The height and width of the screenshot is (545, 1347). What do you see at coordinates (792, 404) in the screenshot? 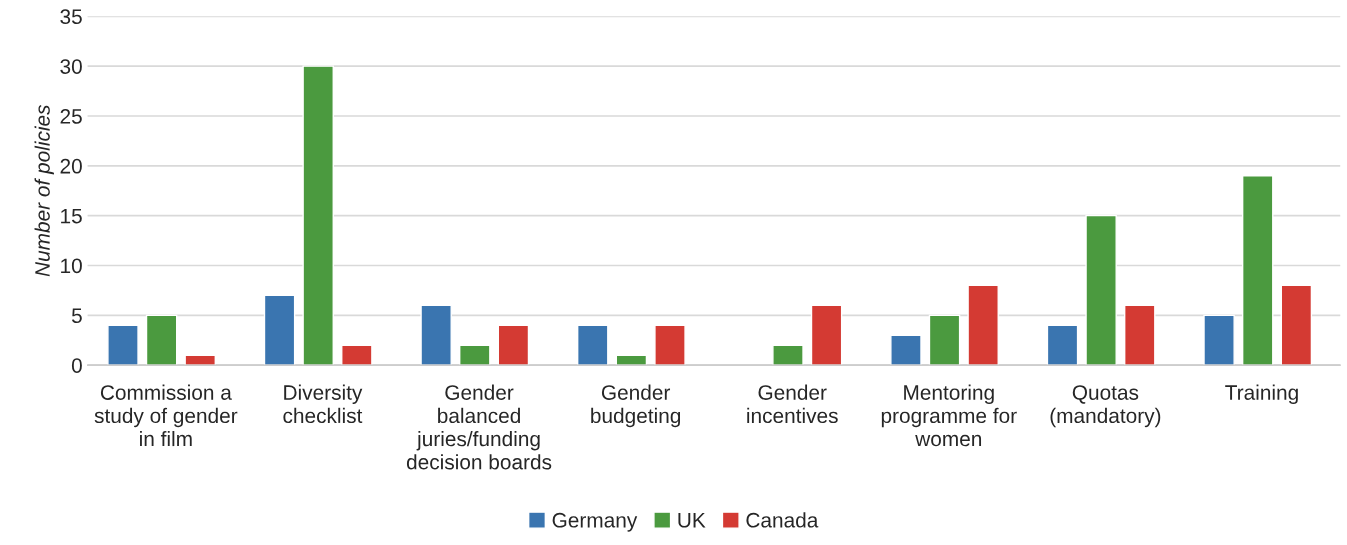
I see `x-tick-label: Gender incentives` at bounding box center [792, 404].